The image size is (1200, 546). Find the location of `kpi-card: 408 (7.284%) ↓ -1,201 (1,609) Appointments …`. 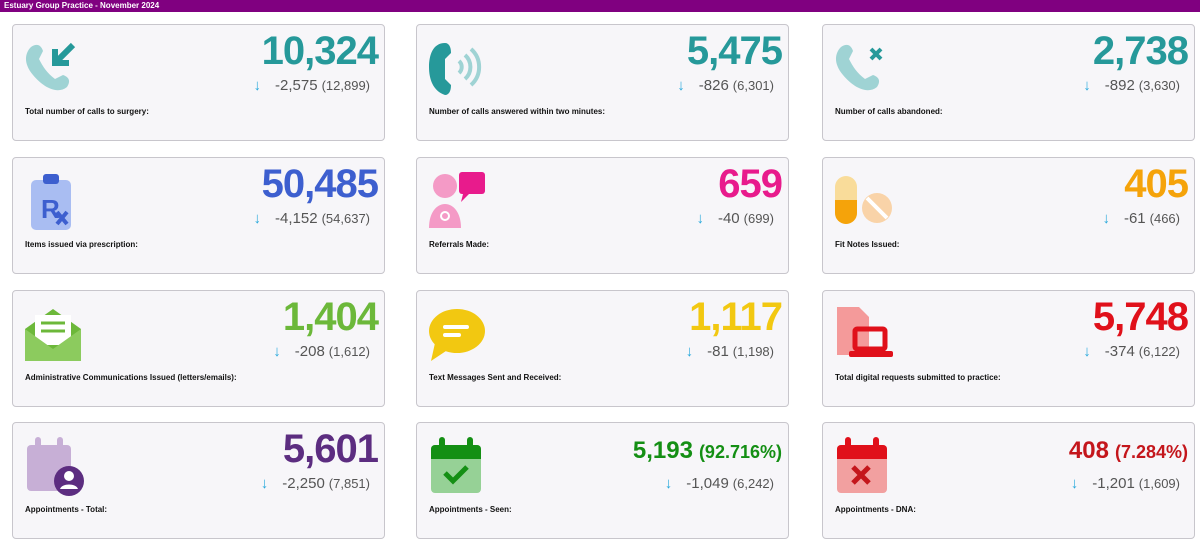

kpi-card: 408 (7.284%) ↓ -1,201 (1,609) Appointments … is located at coordinates (1008, 480).